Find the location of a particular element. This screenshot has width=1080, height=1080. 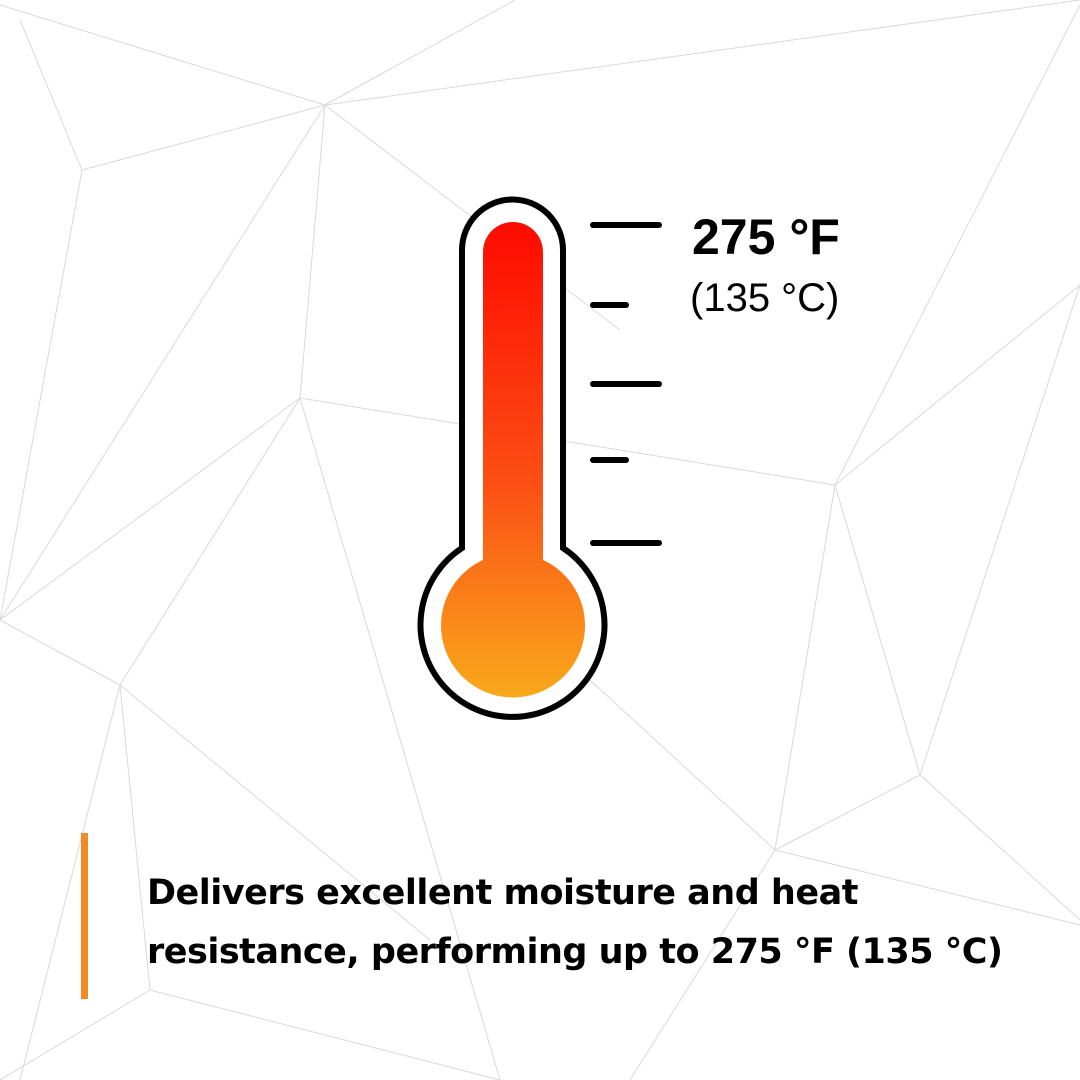

temperature-celsius: (135 °C) is located at coordinates (765, 298).